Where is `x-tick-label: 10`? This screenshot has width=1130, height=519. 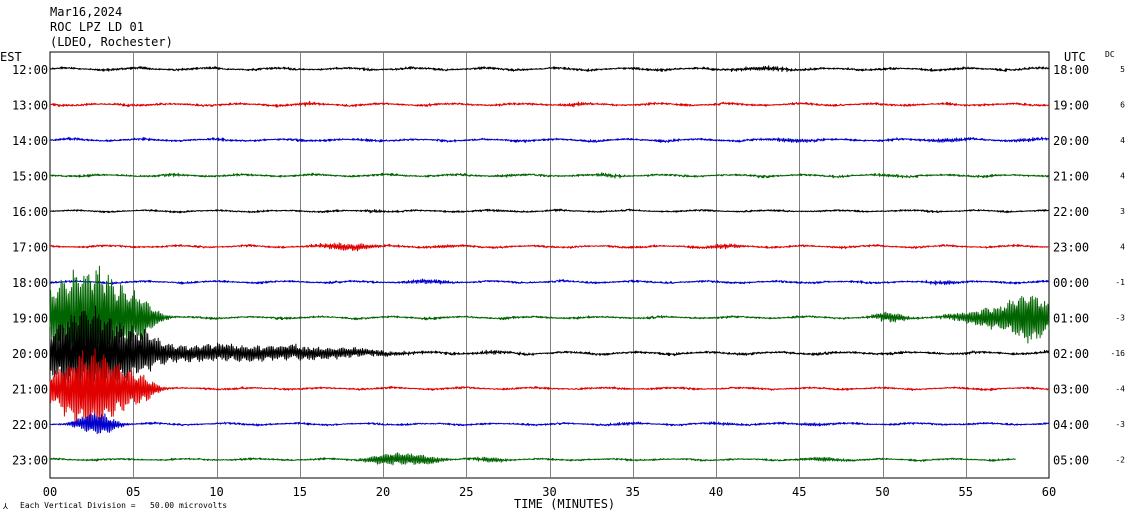
x-tick-label: 10 is located at coordinates (216, 492).